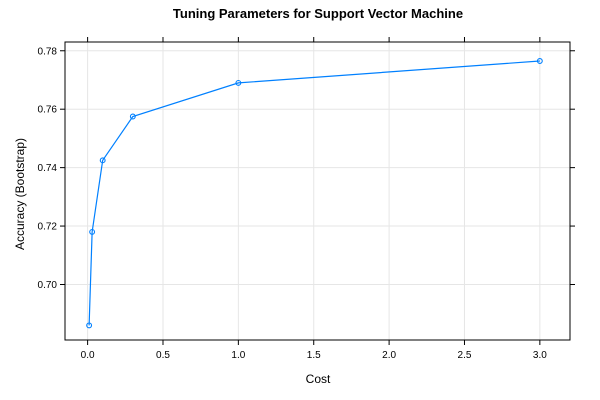 The width and height of the screenshot is (600, 400). Describe the element at coordinates (540, 355) in the screenshot. I see `x-tick-label: 3.0` at that location.